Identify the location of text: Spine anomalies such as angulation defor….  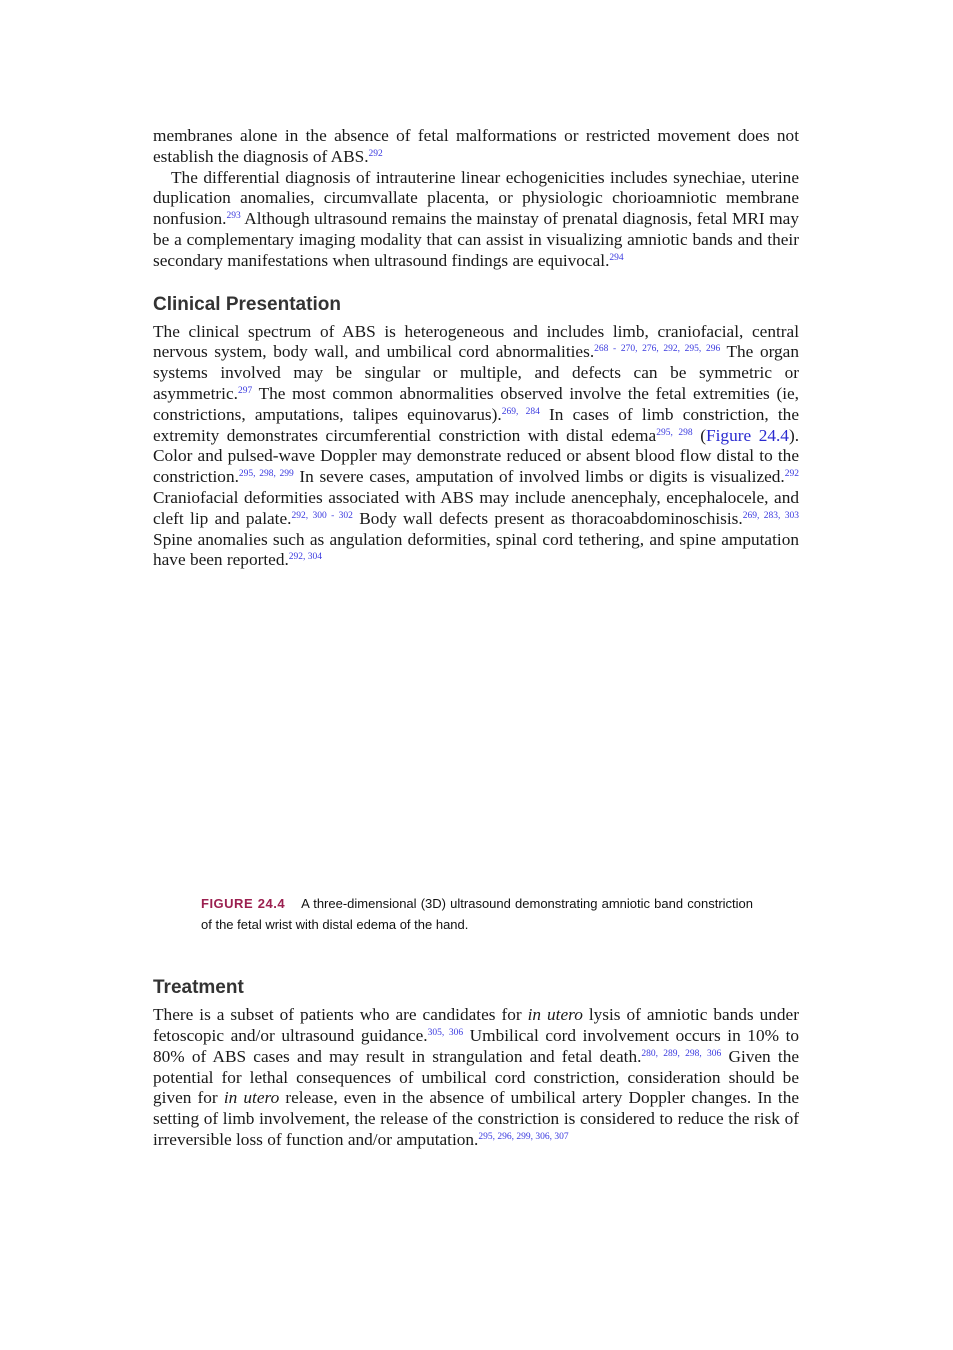
(476, 549).